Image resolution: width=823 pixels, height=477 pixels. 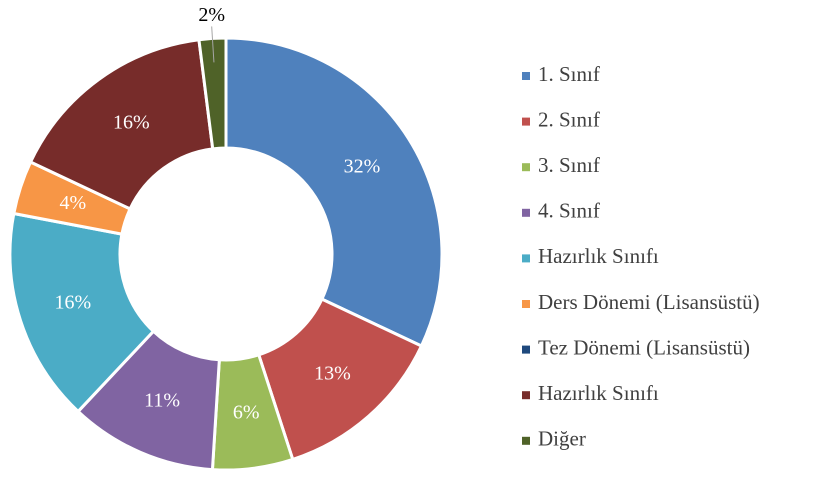 What do you see at coordinates (332, 373) in the screenshot?
I see `data-label: 13%` at bounding box center [332, 373].